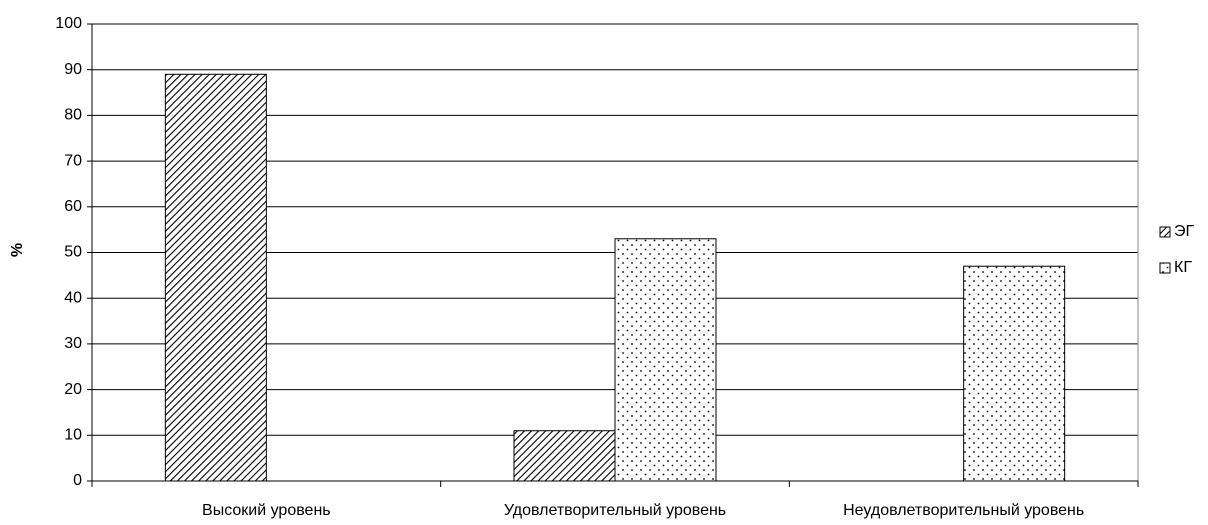 This screenshot has height=525, width=1208. What do you see at coordinates (17, 250) in the screenshot?
I see `y-axis-label: %` at bounding box center [17, 250].